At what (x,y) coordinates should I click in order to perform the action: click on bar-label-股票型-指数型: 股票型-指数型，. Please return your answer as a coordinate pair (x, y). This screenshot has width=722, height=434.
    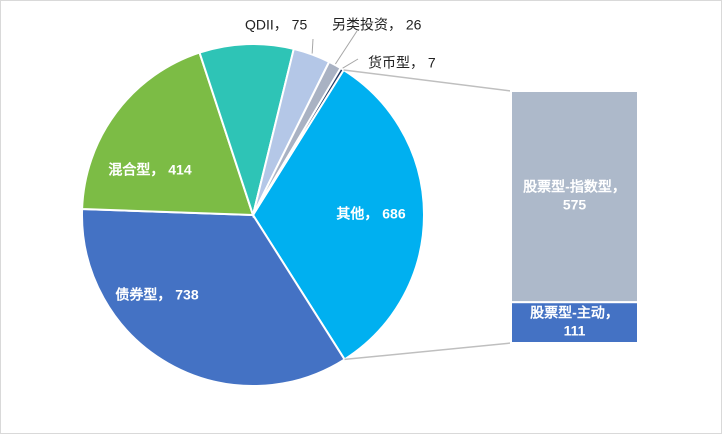
    Looking at the image, I should click on (574, 186).